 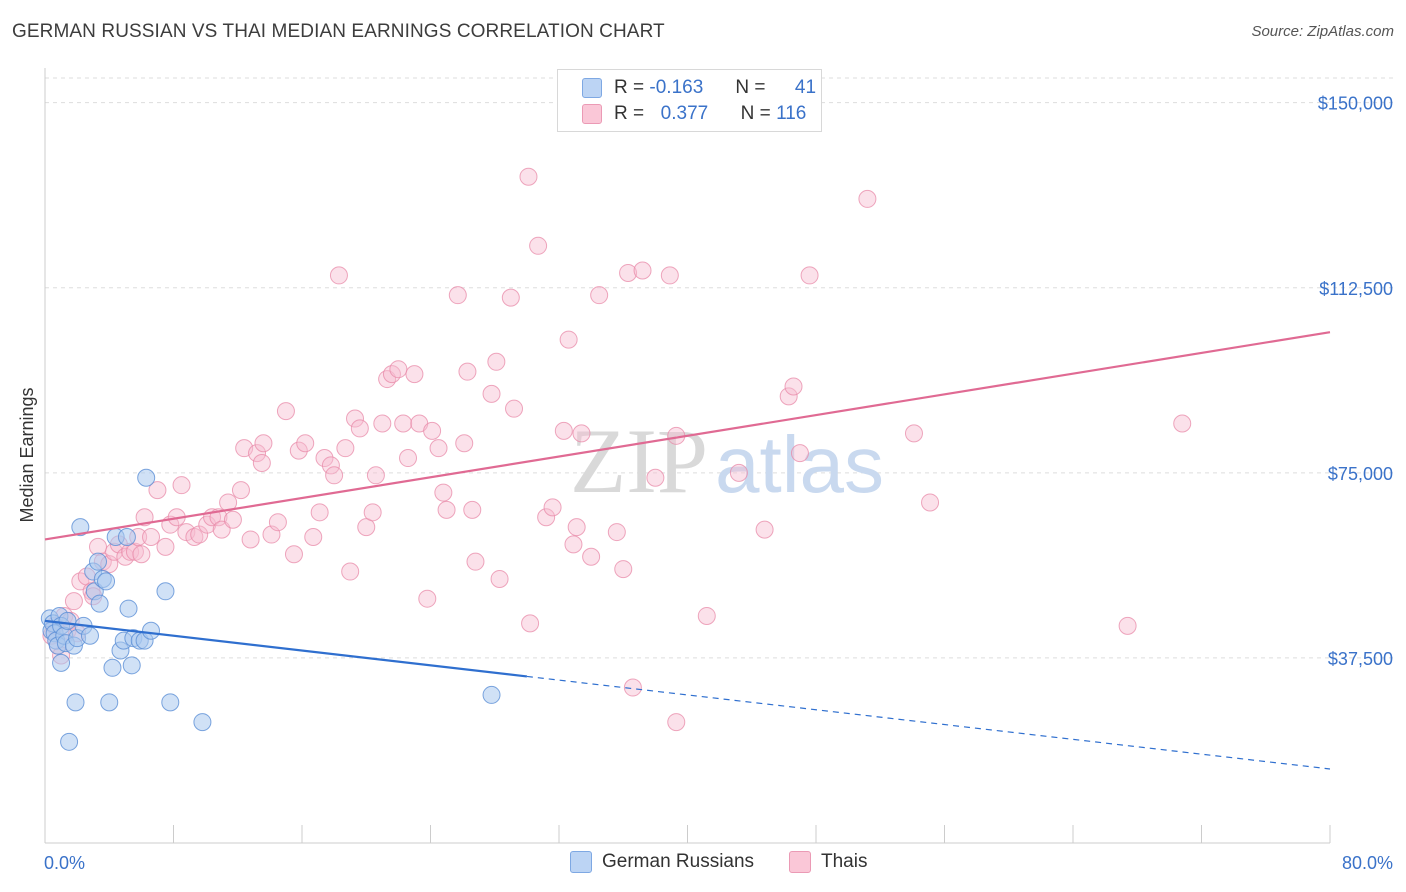 I want to click on watermark-zip: ZIP, so click(x=639, y=461).